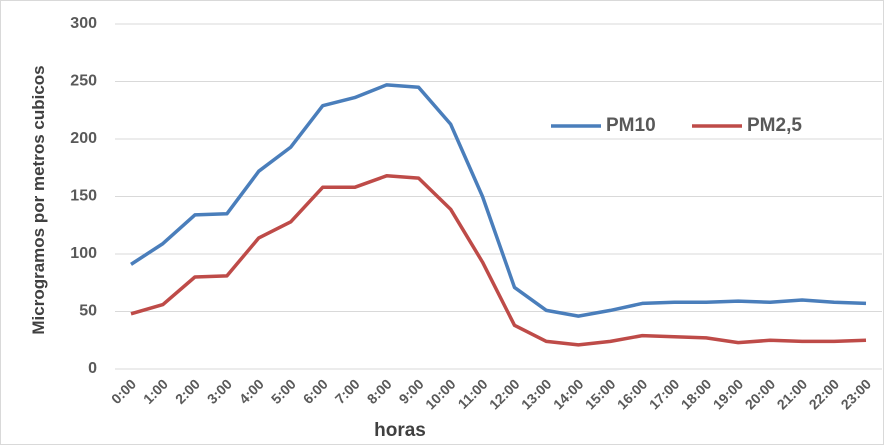 This screenshot has height=445, width=884. Describe the element at coordinates (400, 430) in the screenshot. I see `x-axis-label: horas` at that location.